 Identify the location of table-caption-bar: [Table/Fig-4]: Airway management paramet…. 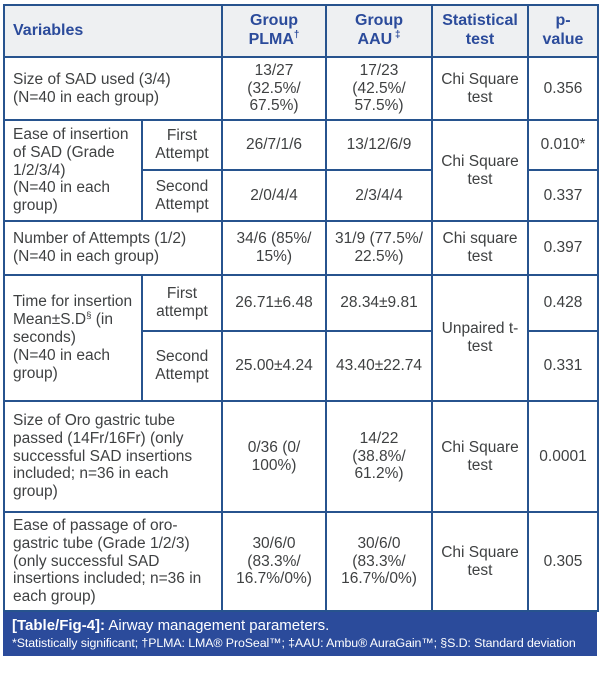
(300, 634).